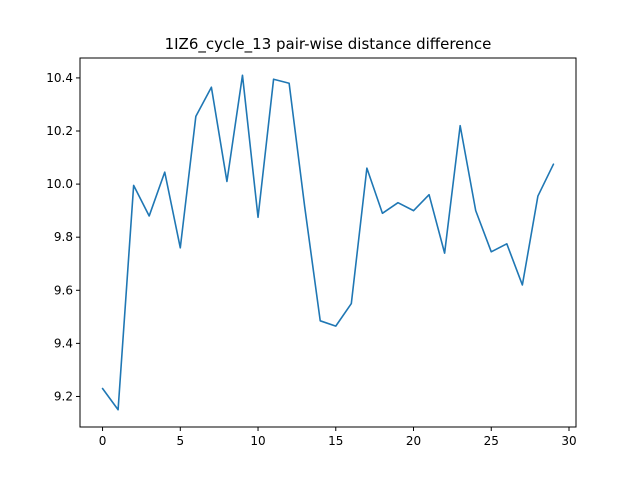  Describe the element at coordinates (63, 396) in the screenshot. I see `y-tick-label: 9.2` at that location.